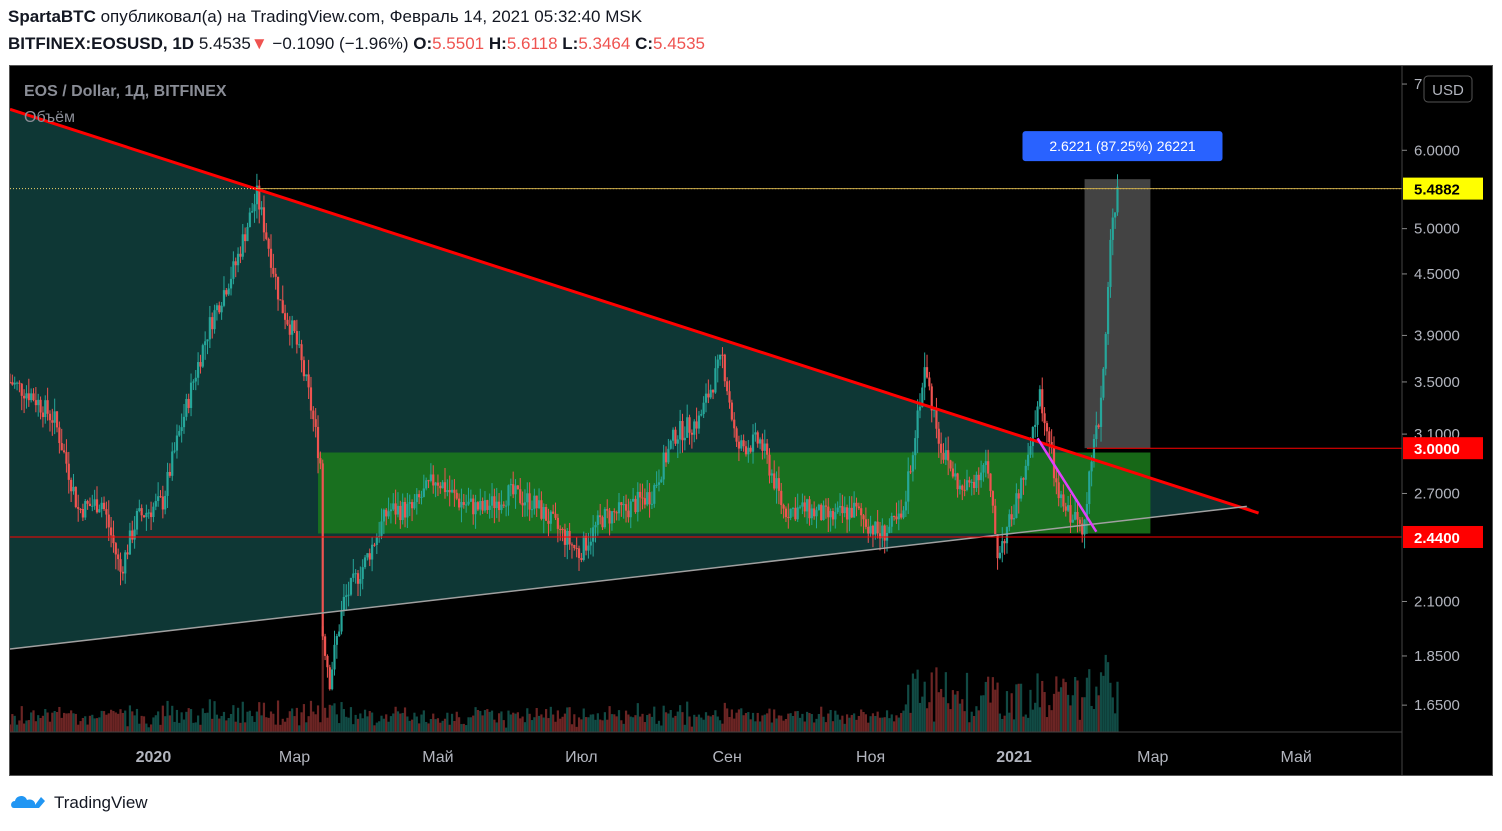  I want to click on measure-label-box, so click(1122, 146).